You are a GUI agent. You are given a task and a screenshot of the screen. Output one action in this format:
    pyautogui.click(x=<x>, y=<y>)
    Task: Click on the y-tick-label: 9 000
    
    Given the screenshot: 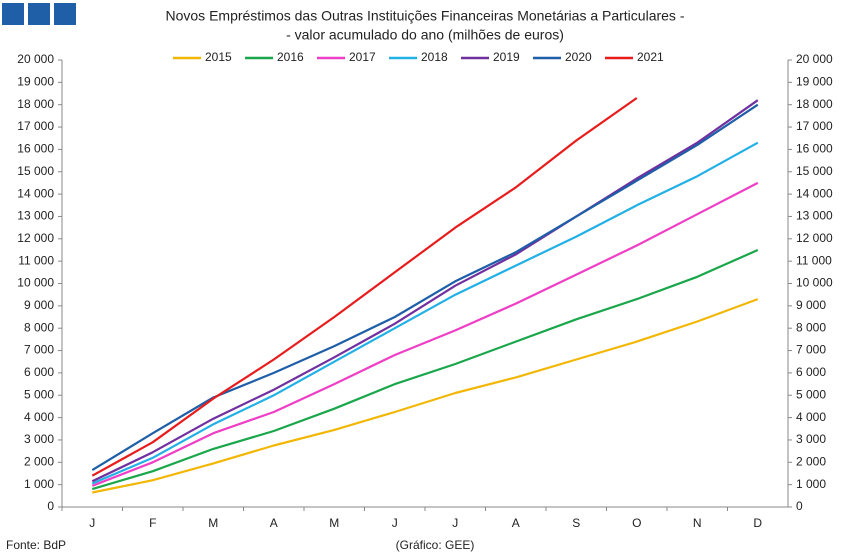 What is the action you would take?
    pyautogui.click(x=39, y=305)
    